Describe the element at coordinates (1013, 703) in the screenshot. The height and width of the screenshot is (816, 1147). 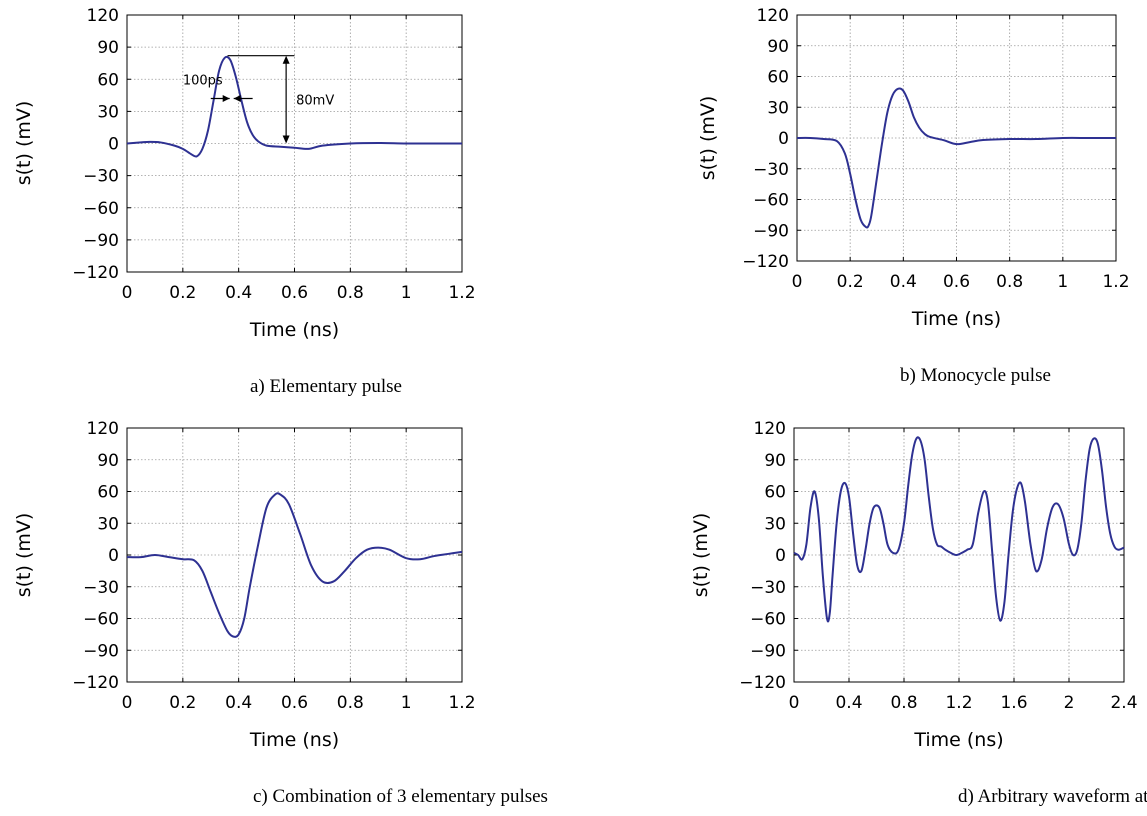
I see `x-tick-label: 1.6` at that location.